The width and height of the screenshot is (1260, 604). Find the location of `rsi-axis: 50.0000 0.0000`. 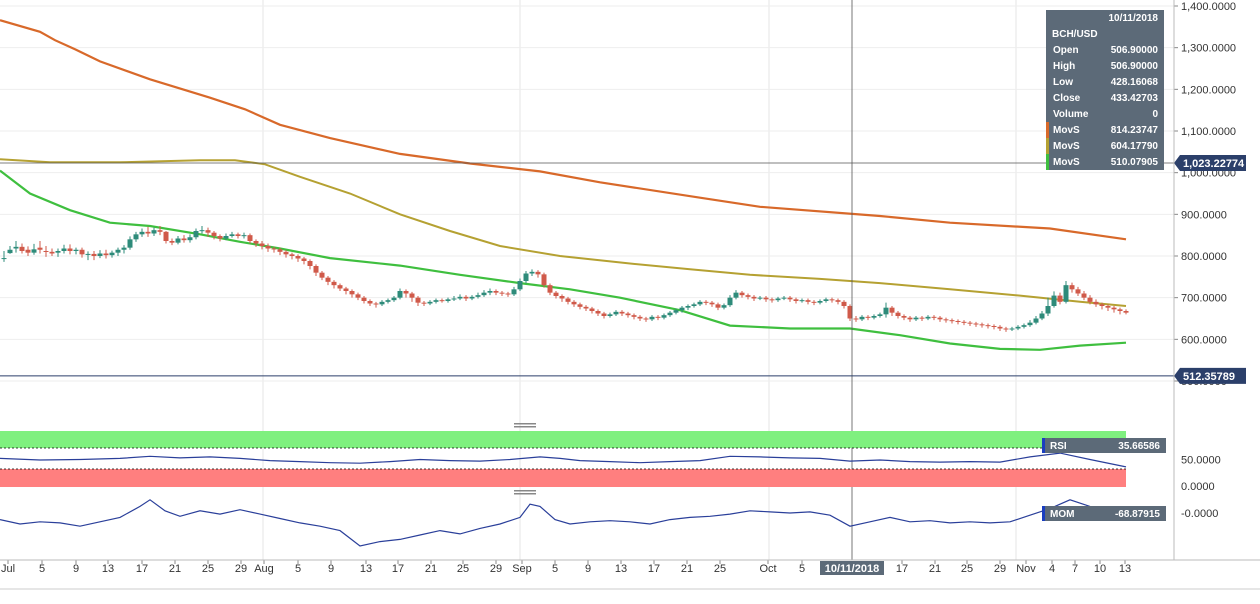

rsi-axis: 50.0000 0.0000 is located at coordinates (1201, 474).